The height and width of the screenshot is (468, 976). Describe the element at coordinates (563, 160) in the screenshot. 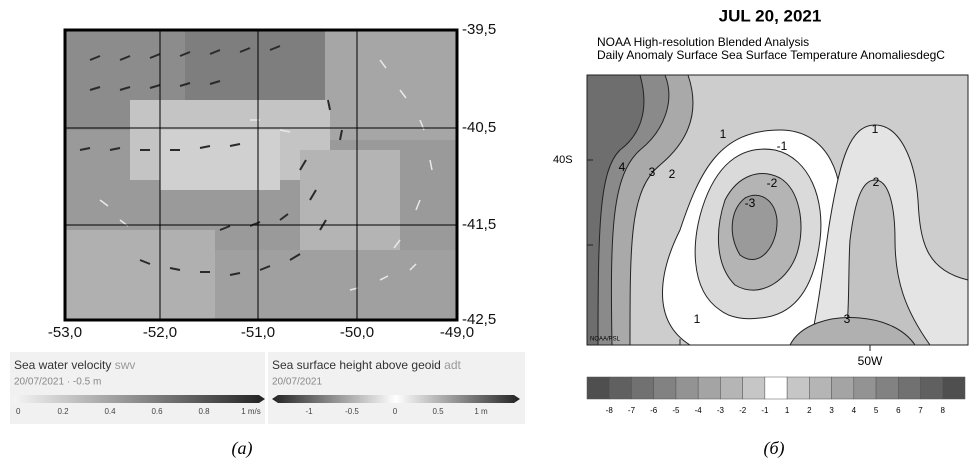

I see `lat-label: 40S` at that location.